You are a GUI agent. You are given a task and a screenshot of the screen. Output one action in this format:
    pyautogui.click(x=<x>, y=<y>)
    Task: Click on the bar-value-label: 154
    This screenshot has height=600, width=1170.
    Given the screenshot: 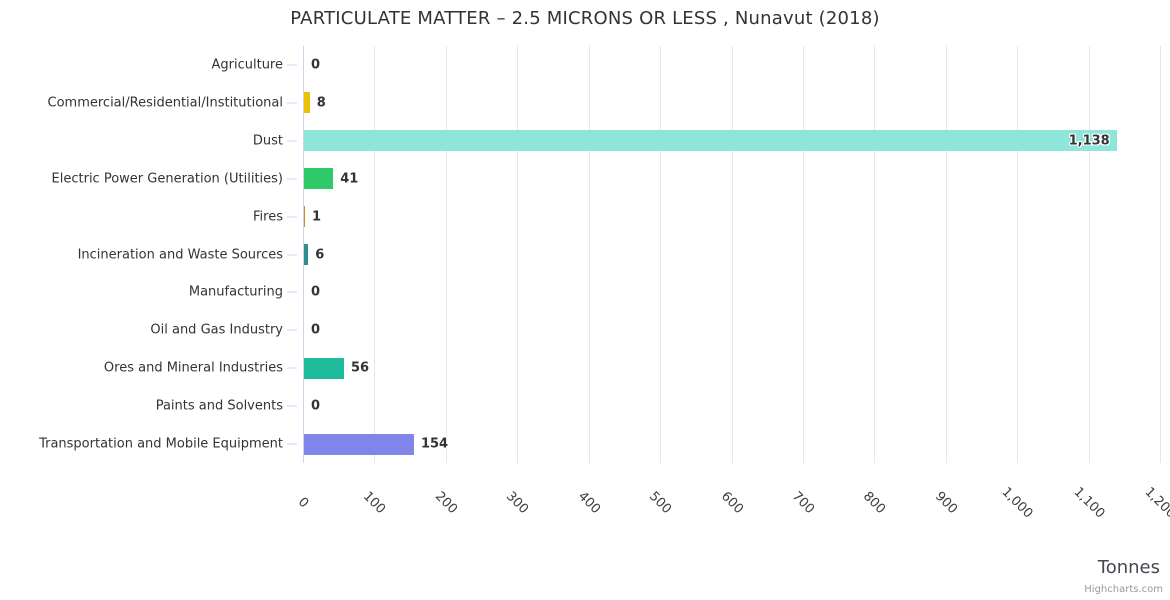 What is the action you would take?
    pyautogui.click(x=434, y=444)
    